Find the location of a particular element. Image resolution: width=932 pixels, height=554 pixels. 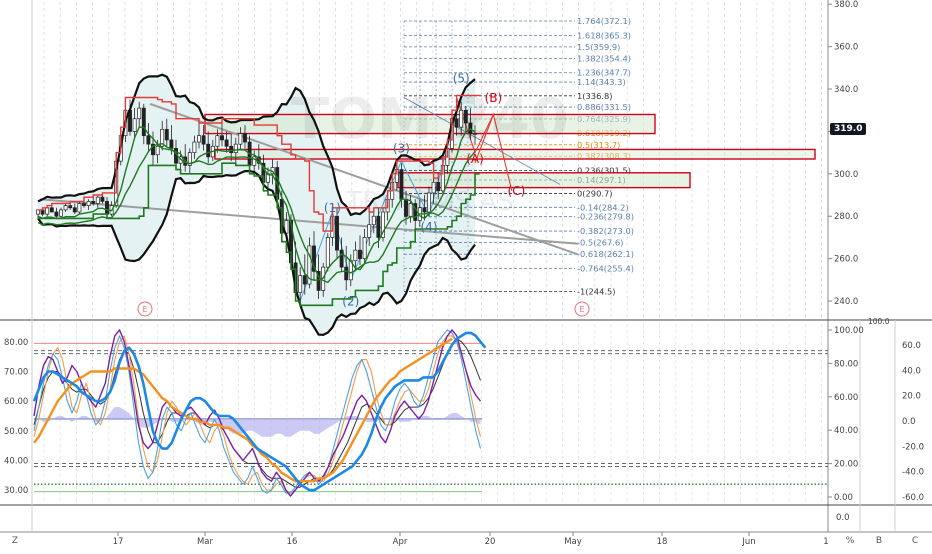

symbol-watermark: TOM 240 TRI ARMS AS is located at coordinates (430, 152).